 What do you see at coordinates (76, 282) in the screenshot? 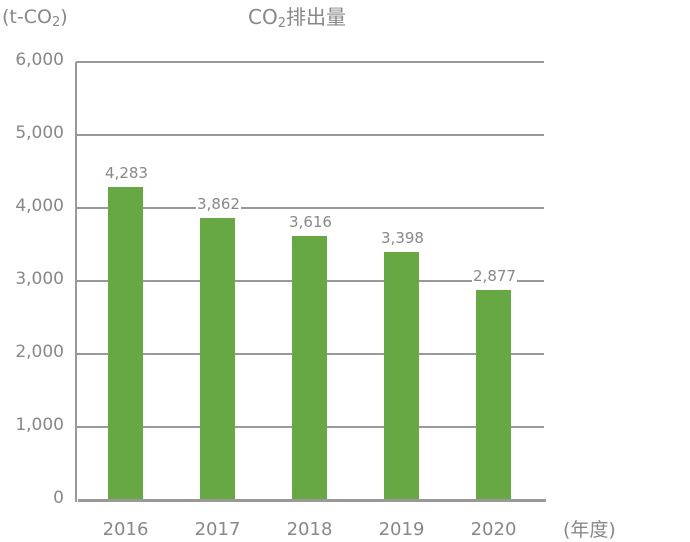
I see `y-axis-line` at bounding box center [76, 282].